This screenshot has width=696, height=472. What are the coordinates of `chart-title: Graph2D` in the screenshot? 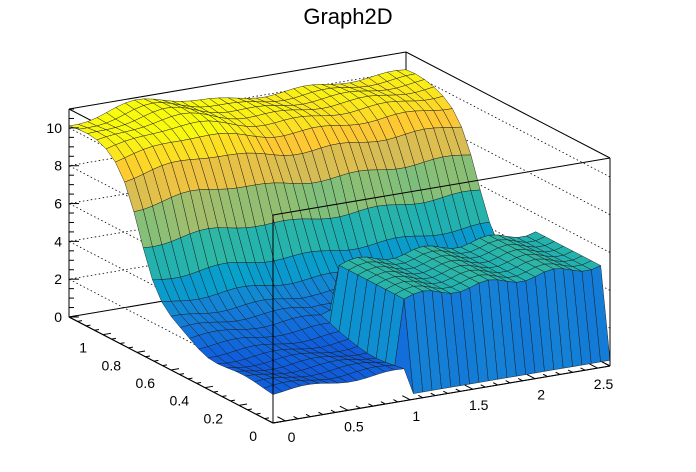 It's located at (347, 16).